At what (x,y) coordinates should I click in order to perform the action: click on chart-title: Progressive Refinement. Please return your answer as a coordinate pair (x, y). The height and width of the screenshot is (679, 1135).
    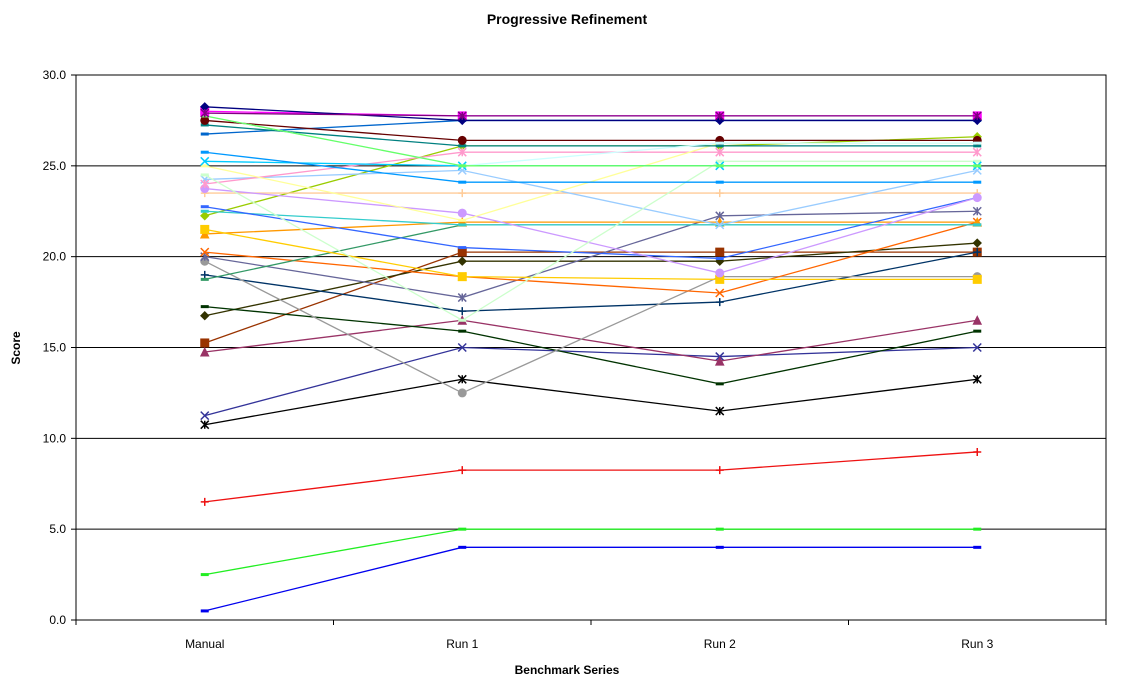
    Looking at the image, I should click on (567, 19).